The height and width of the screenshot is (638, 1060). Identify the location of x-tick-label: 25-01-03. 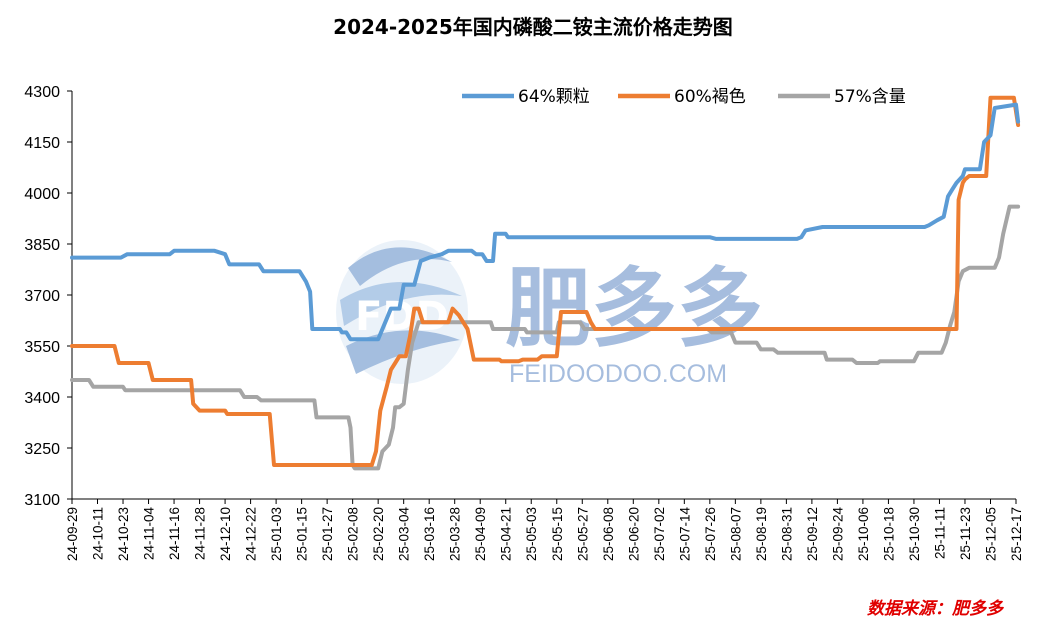
(276, 534).